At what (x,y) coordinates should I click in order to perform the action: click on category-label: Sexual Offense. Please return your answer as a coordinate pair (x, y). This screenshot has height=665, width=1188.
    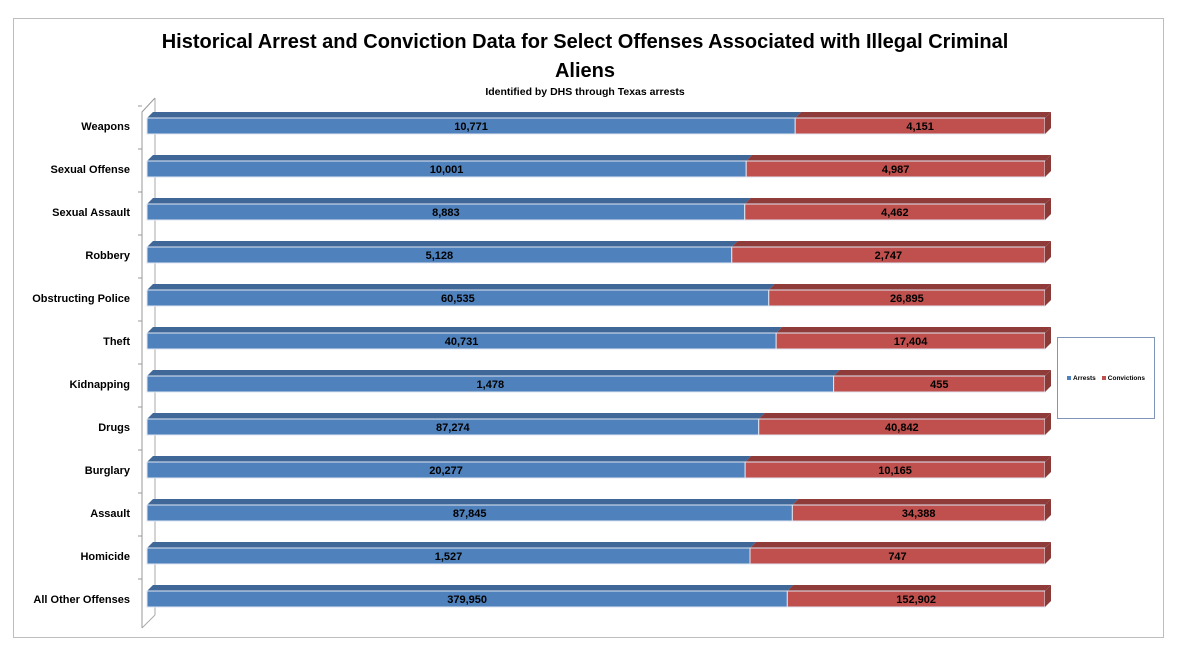
    Looking at the image, I should click on (90, 170).